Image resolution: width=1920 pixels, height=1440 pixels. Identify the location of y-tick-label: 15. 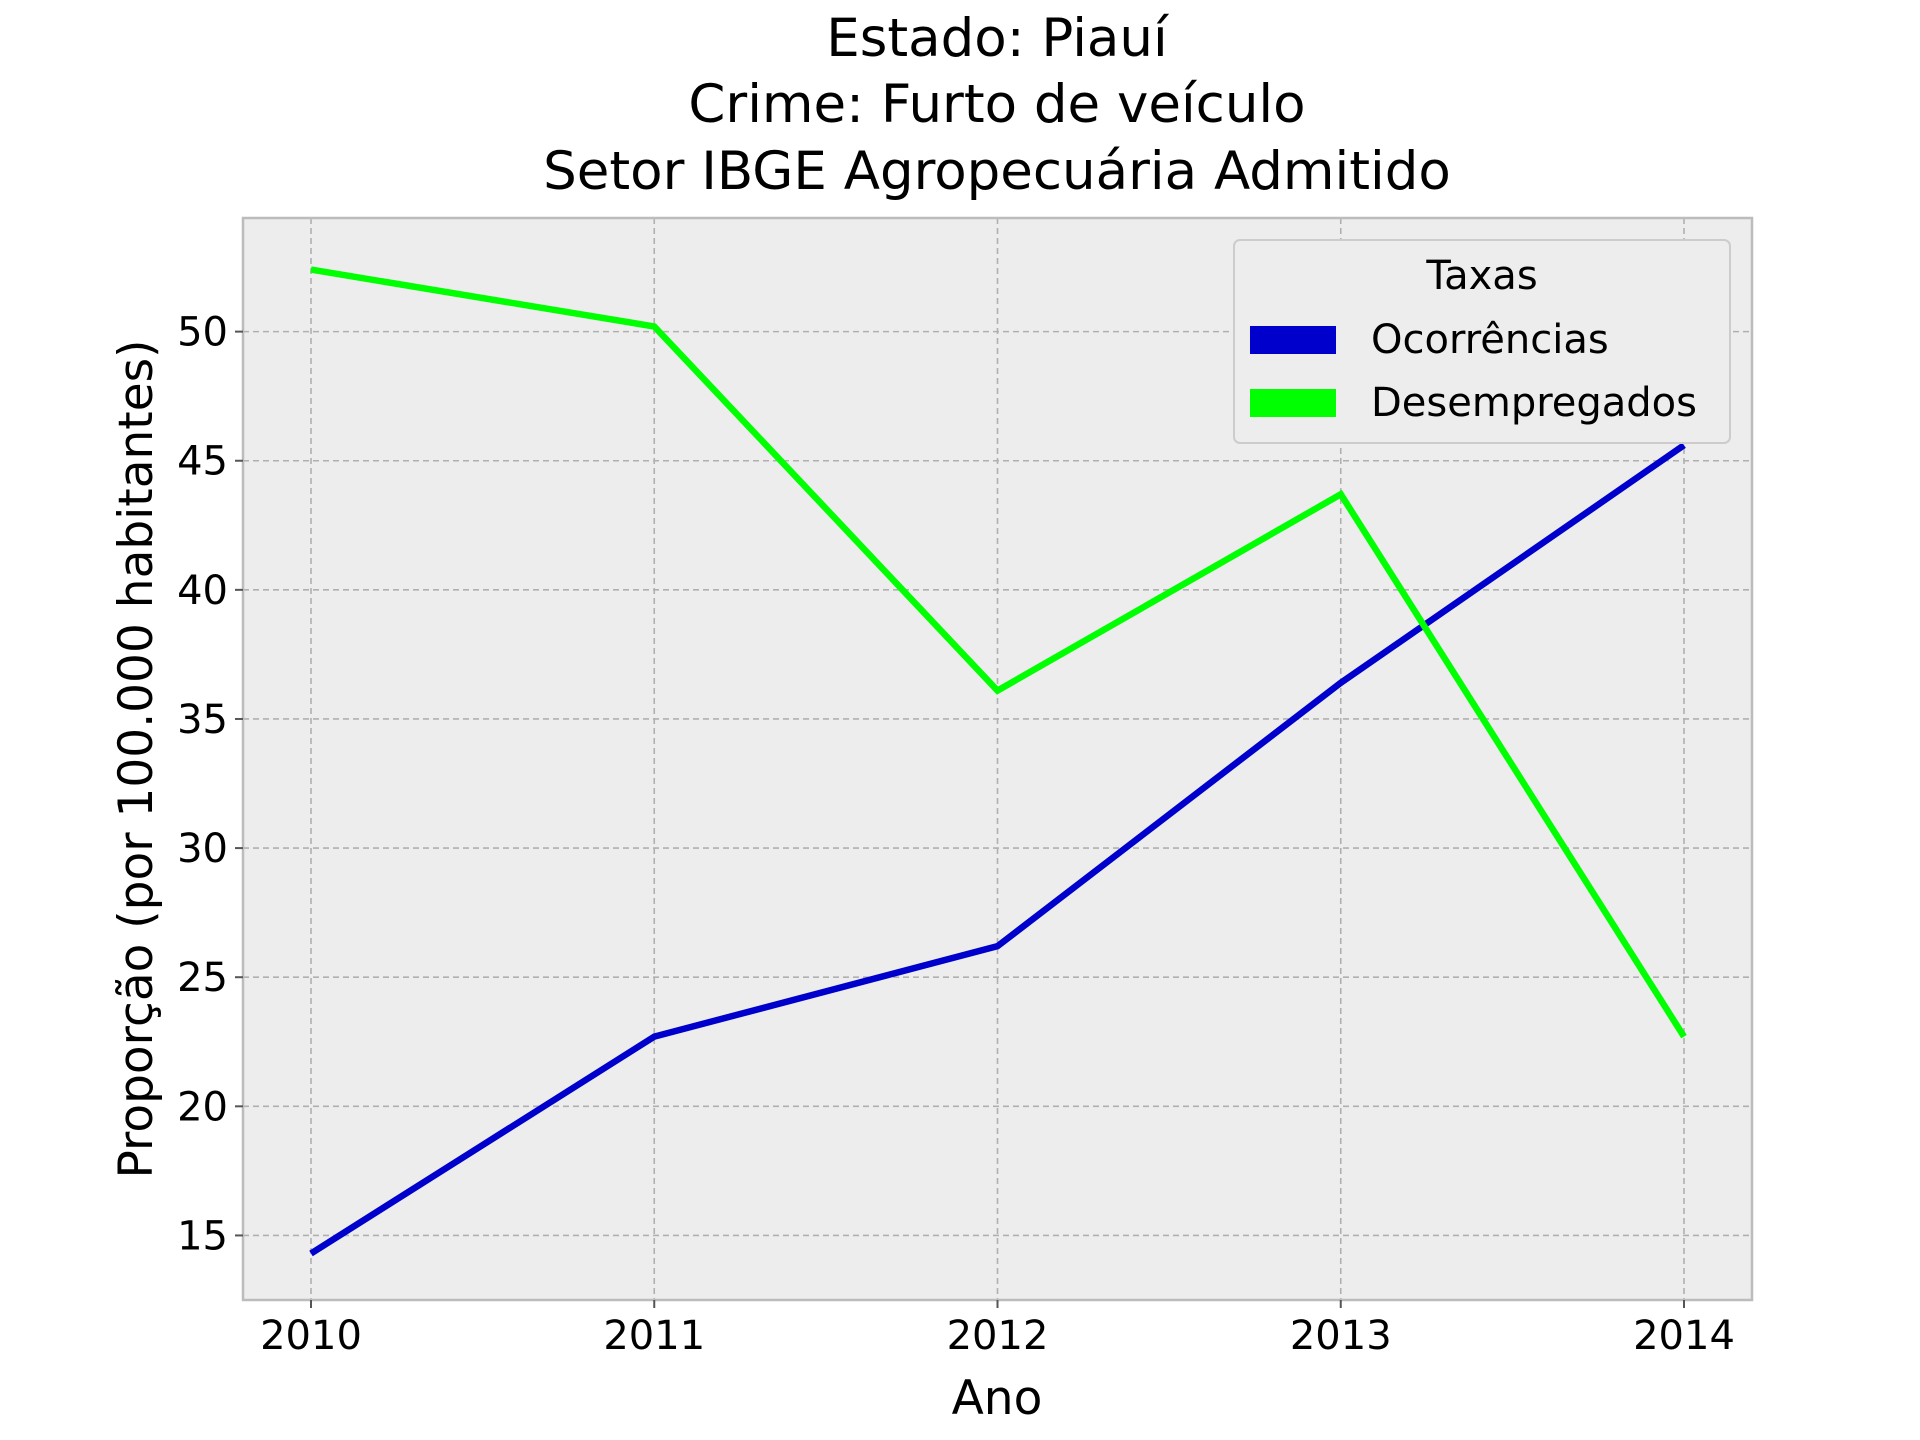
(202, 1236).